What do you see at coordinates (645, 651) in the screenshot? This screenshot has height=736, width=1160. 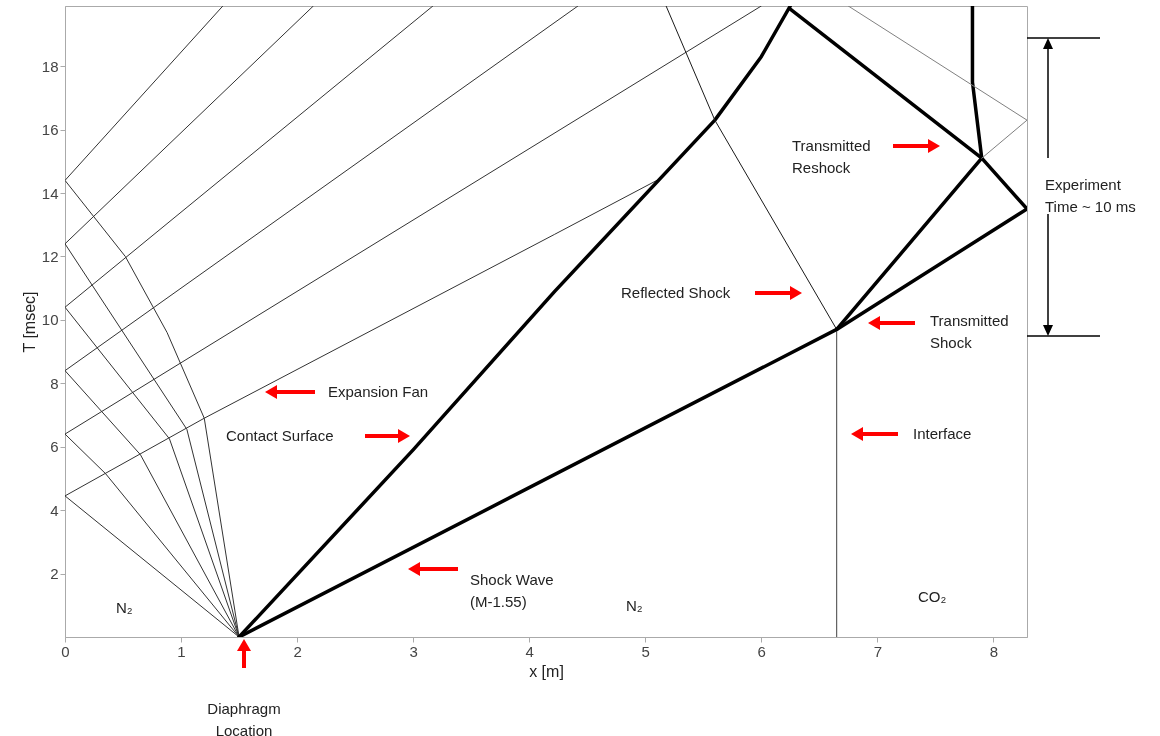 I see `x-tick-label: 5` at bounding box center [645, 651].